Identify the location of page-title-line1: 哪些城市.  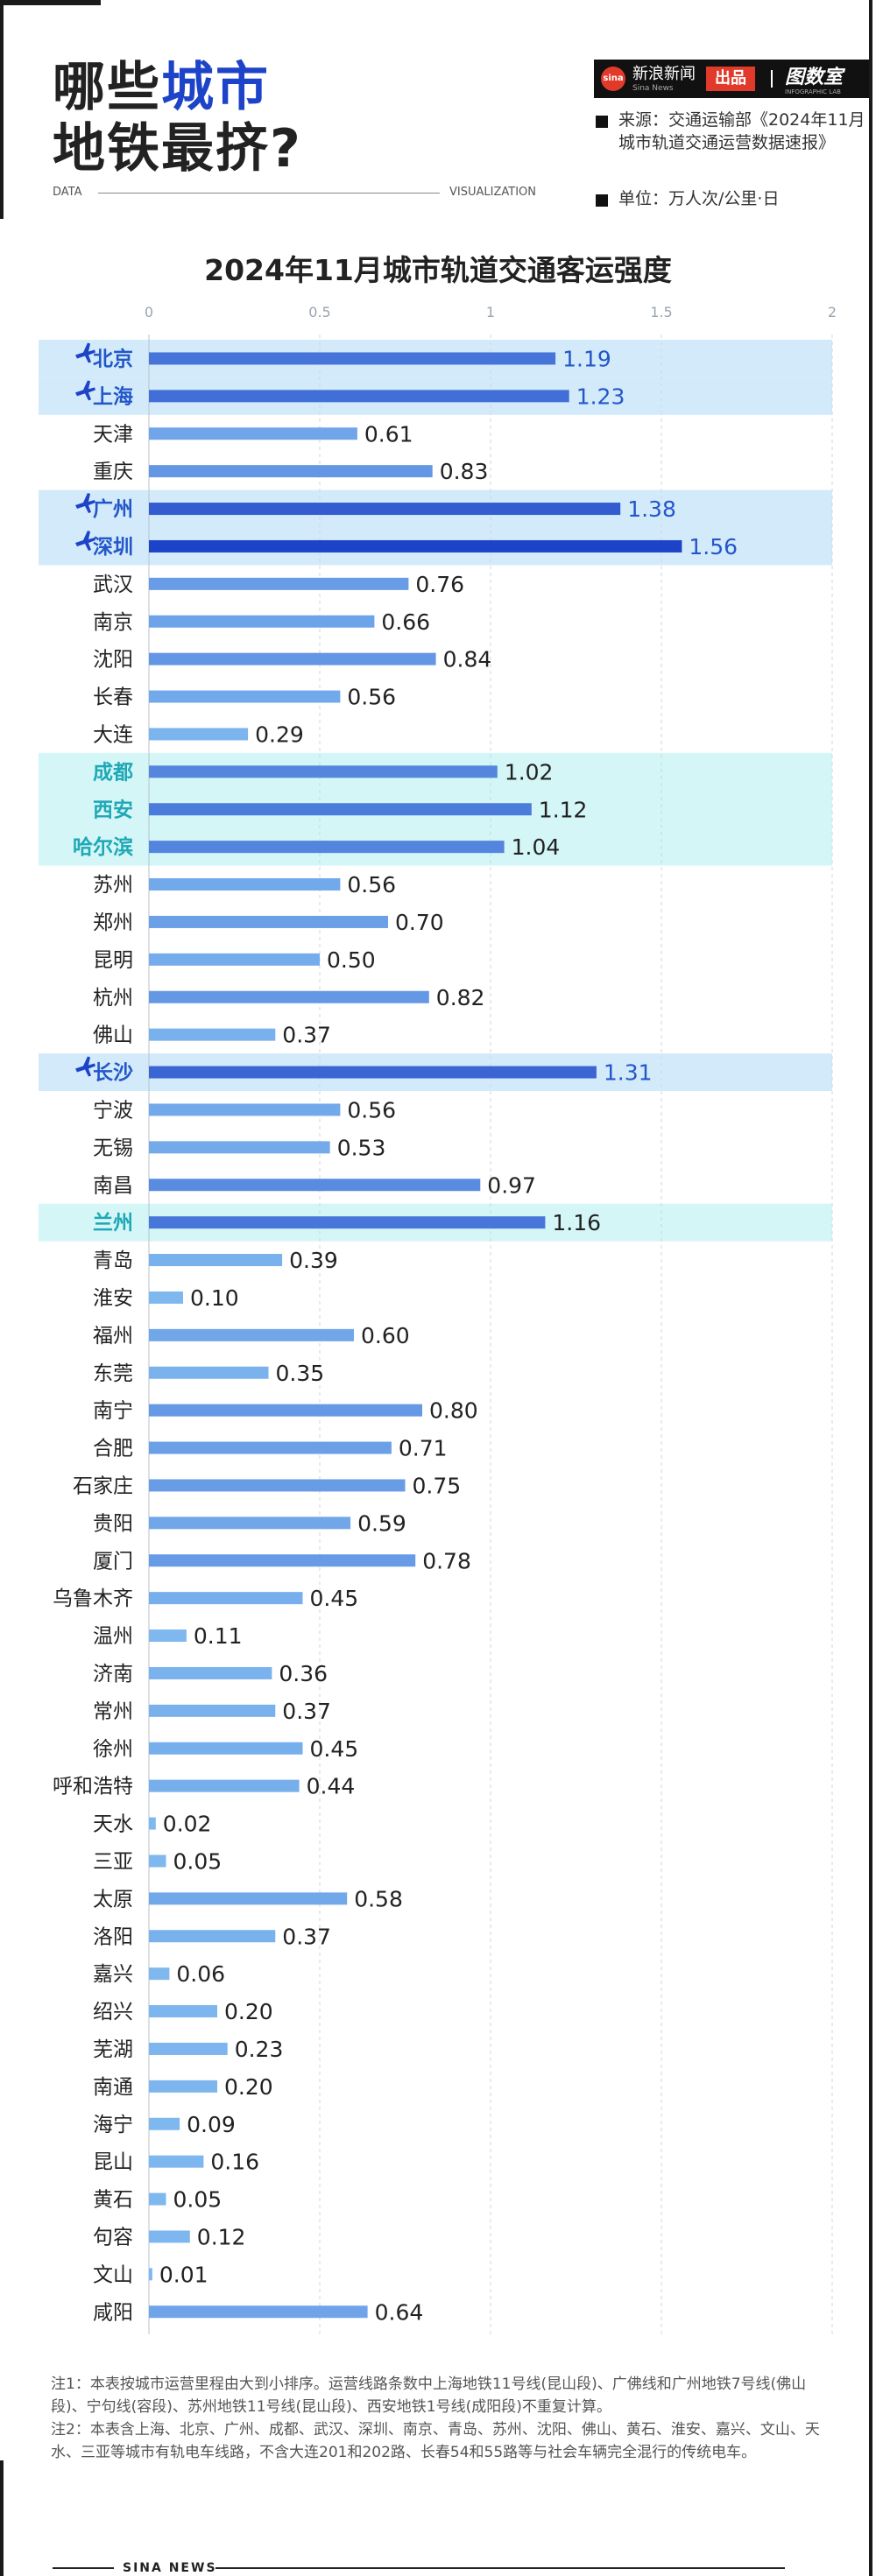
(161, 87).